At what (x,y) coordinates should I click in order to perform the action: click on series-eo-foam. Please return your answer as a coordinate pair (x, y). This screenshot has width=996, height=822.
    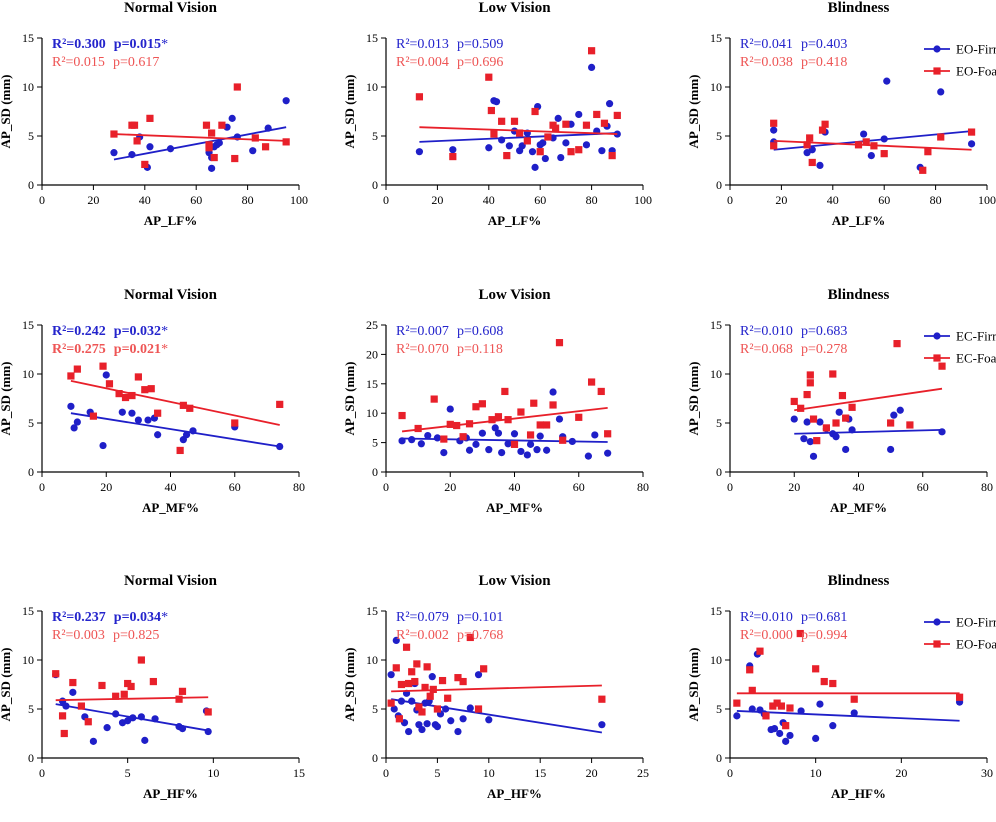
    Looking at the image, I should click on (848, 679).